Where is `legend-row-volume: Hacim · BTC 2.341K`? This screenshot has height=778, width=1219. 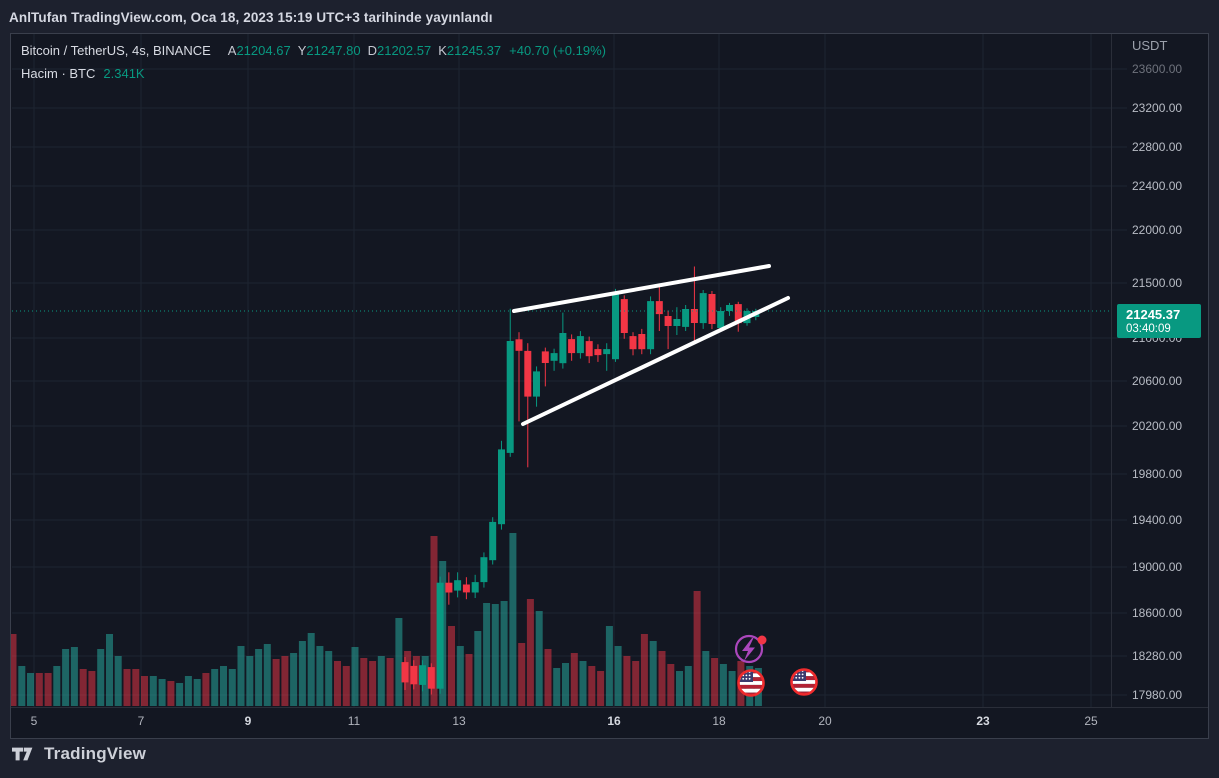 legend-row-volume: Hacim · BTC 2.341K is located at coordinates (313, 73).